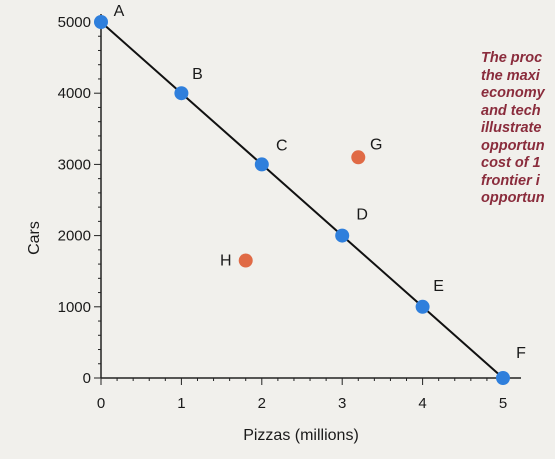 The image size is (555, 459). I want to click on x-axis-title: Pizzas (millions), so click(301, 435).